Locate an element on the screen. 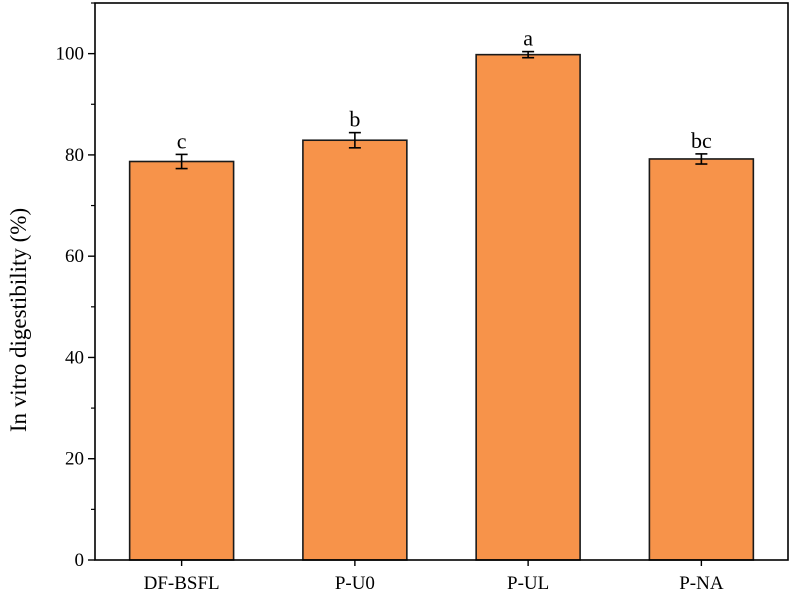 The image size is (791, 606). significance-label: bc is located at coordinates (701, 140).